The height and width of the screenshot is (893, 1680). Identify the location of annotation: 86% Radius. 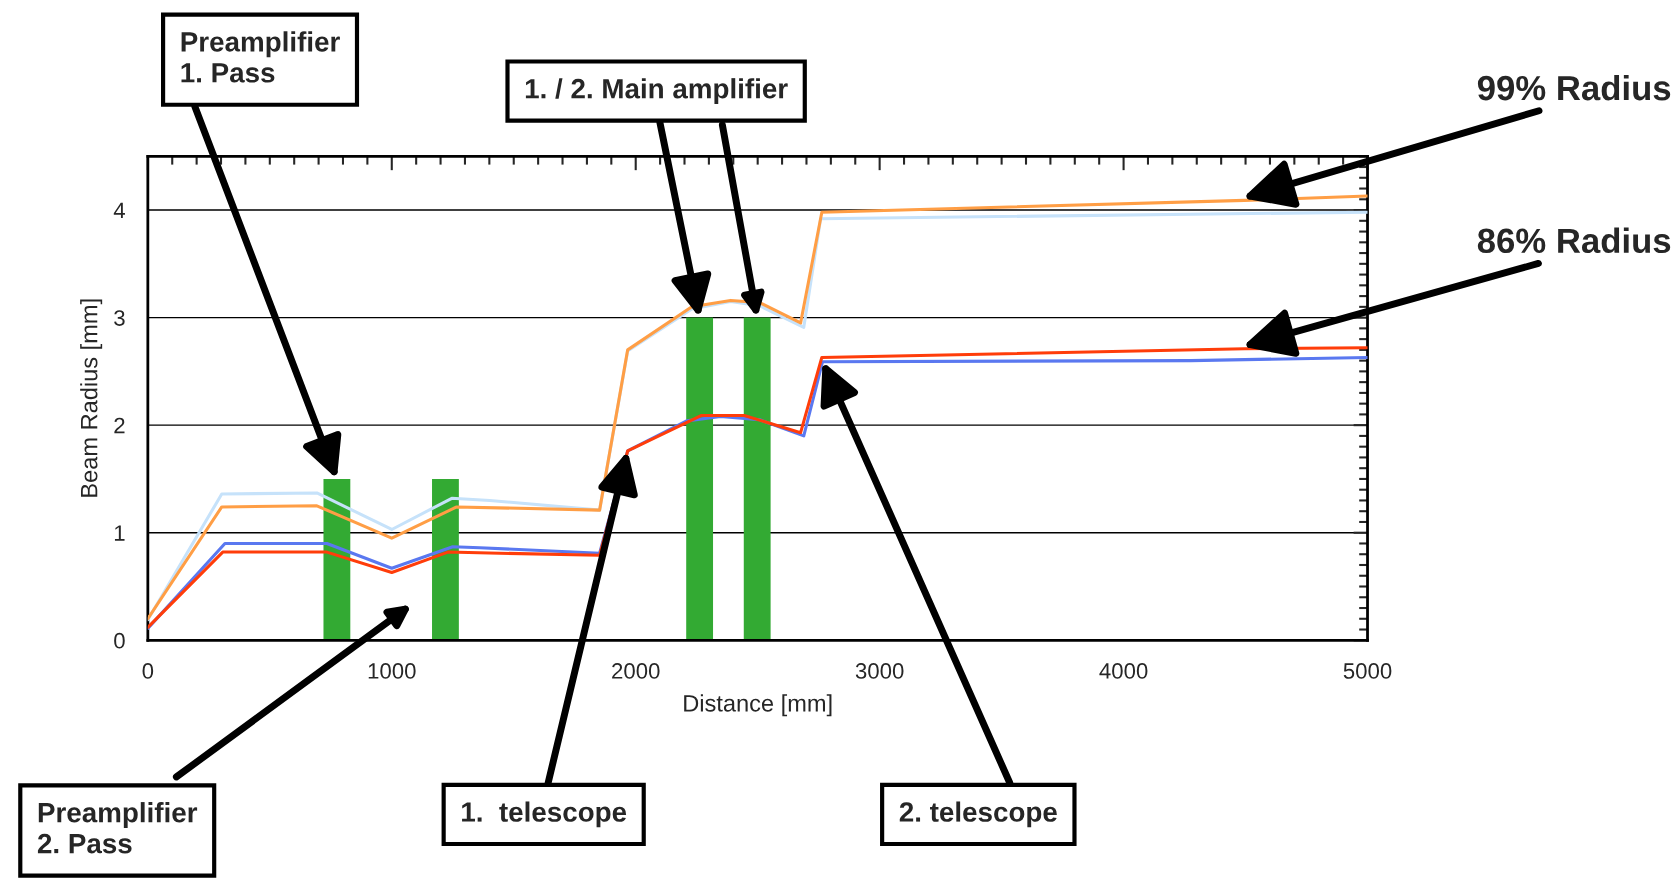
(1574, 240).